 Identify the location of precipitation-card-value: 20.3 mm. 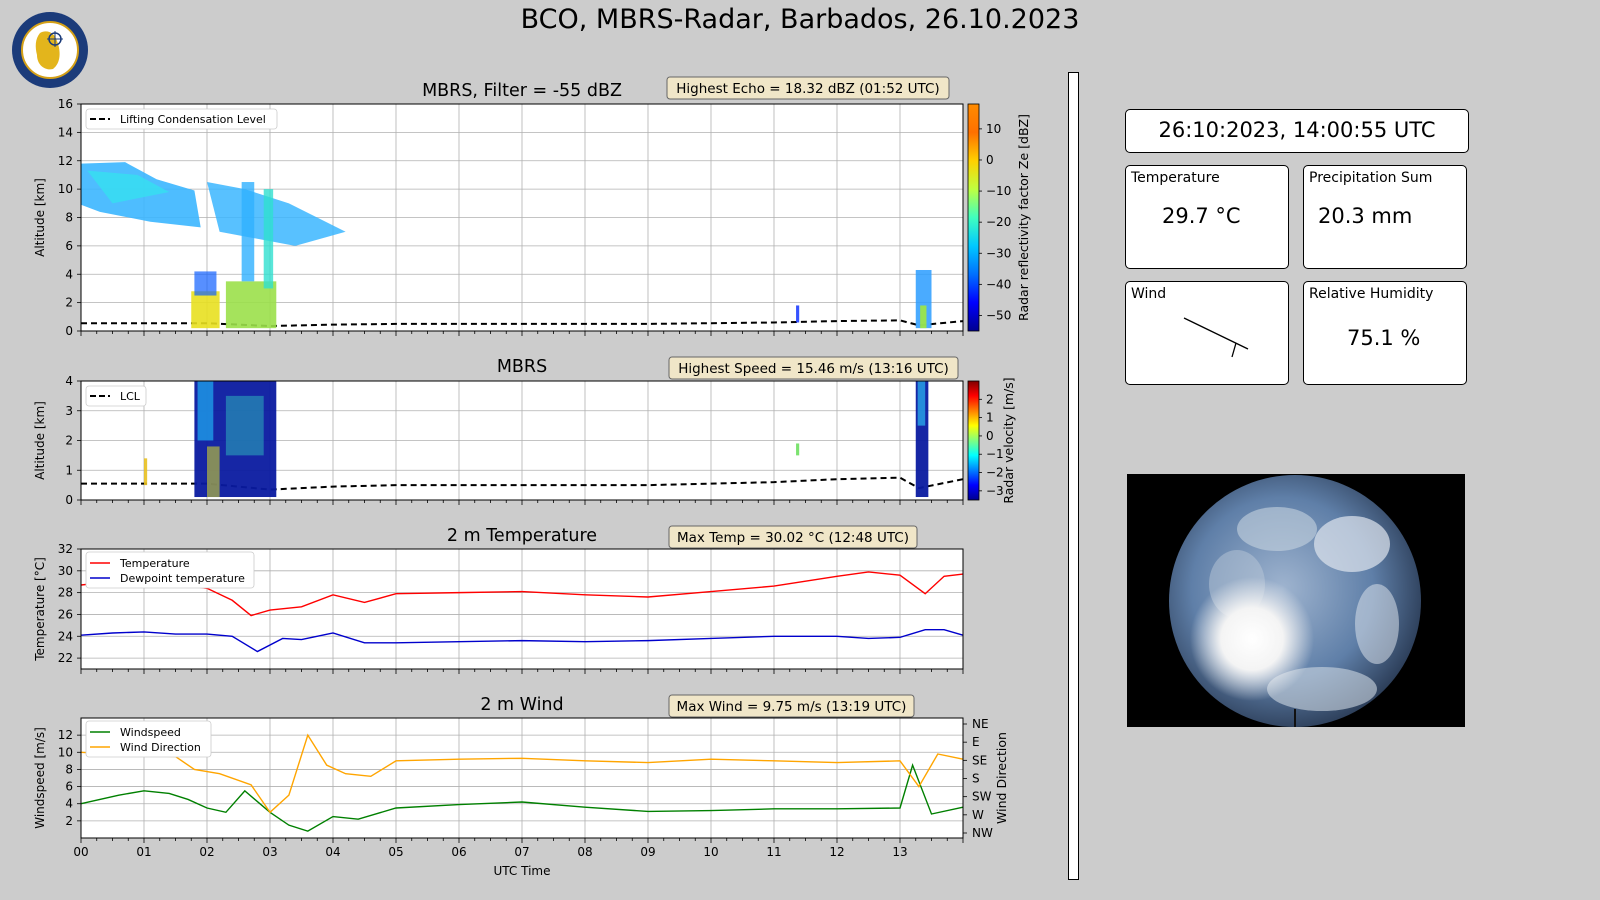
(1365, 216).